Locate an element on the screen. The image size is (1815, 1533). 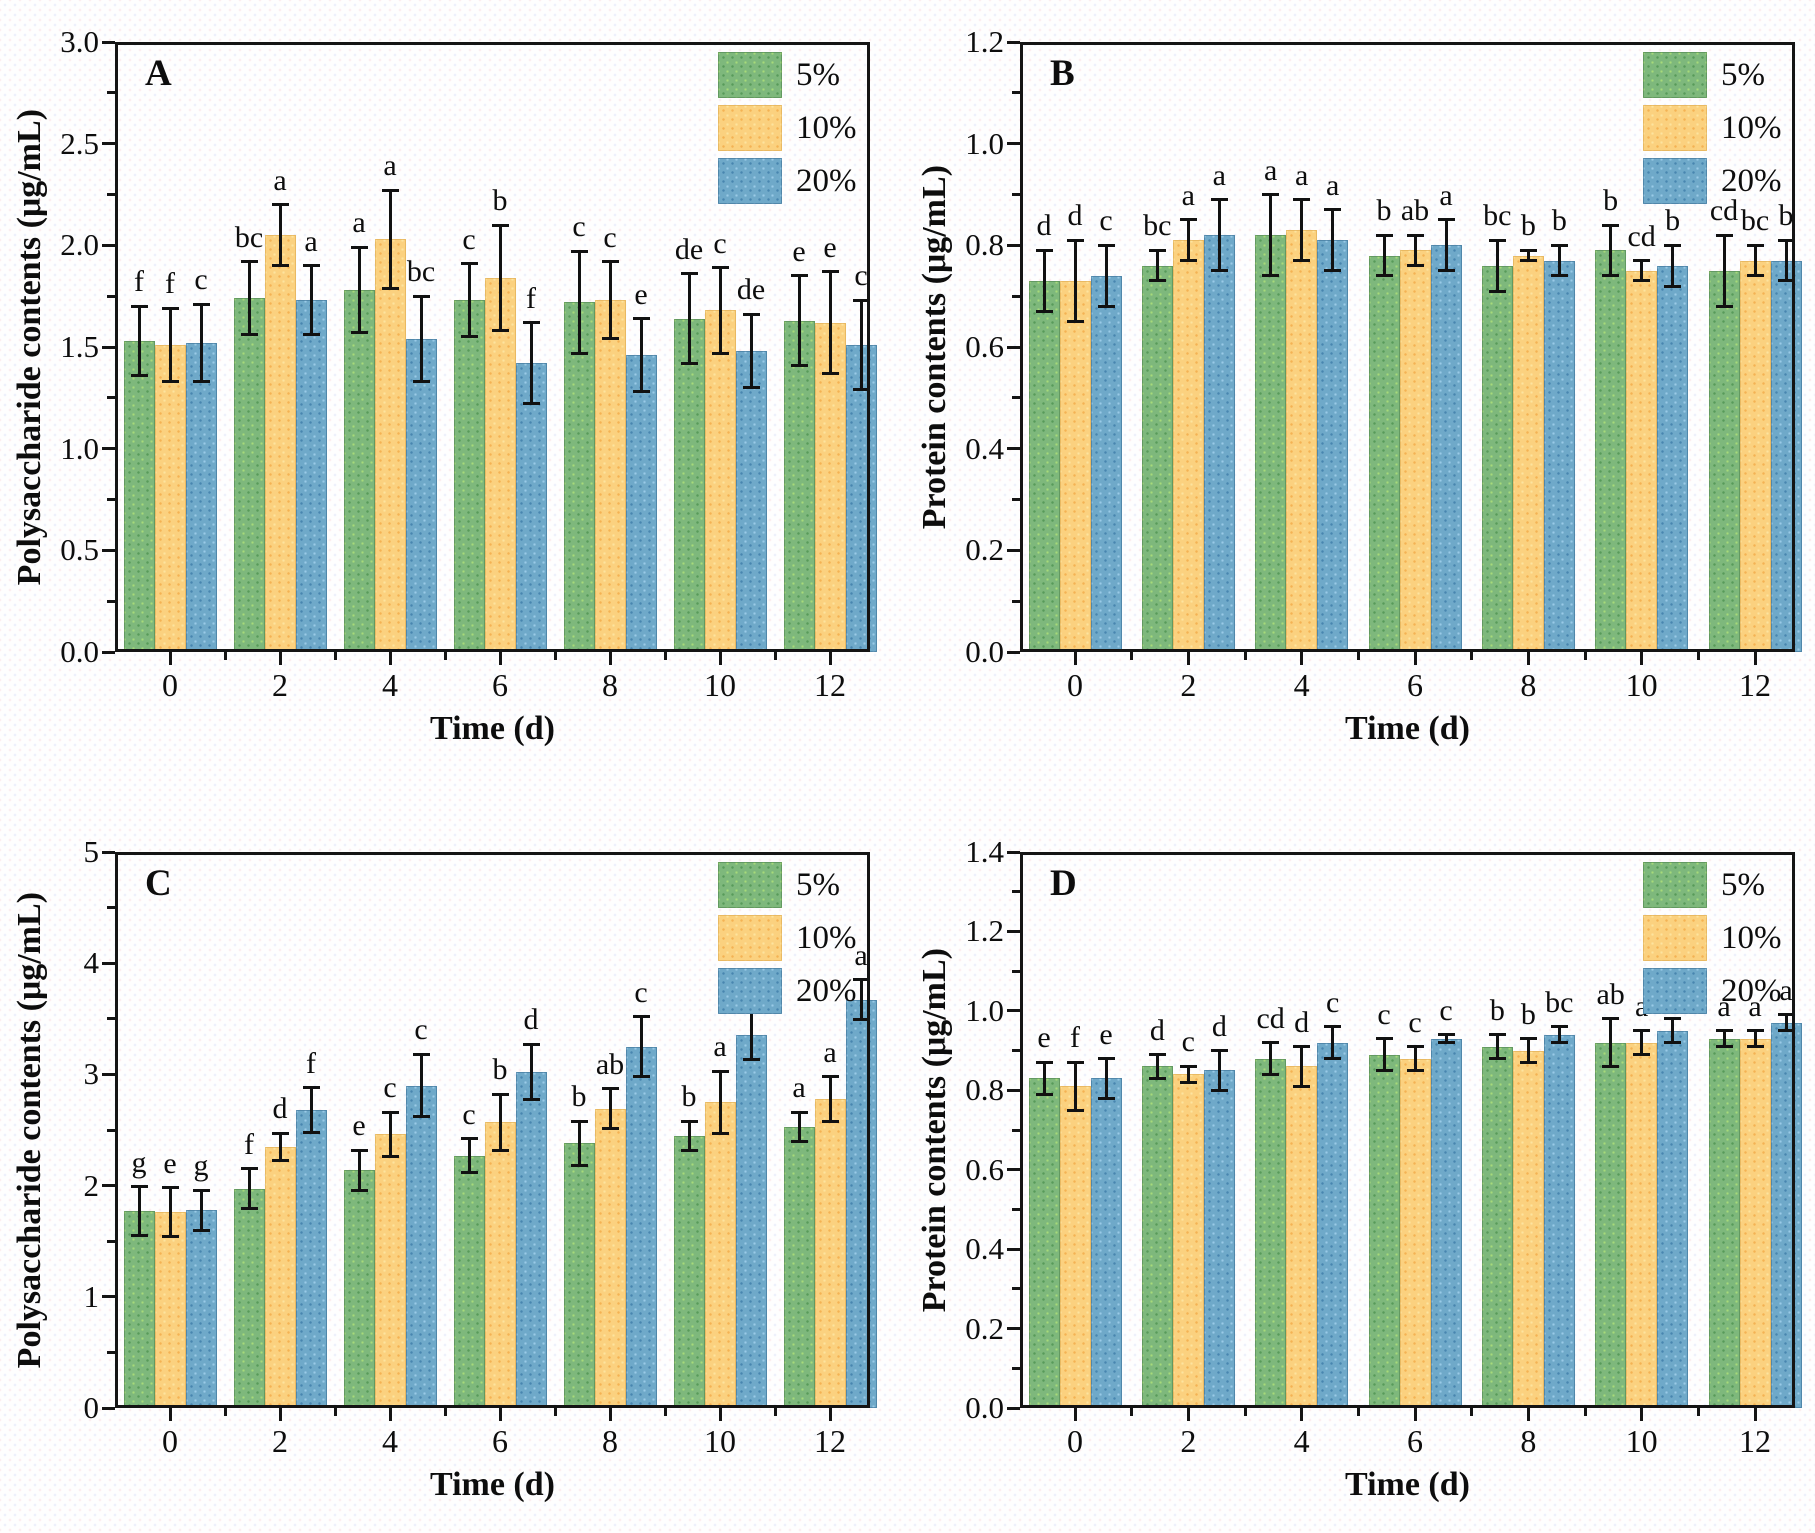
legend-label: 10% is located at coordinates (1751, 938).